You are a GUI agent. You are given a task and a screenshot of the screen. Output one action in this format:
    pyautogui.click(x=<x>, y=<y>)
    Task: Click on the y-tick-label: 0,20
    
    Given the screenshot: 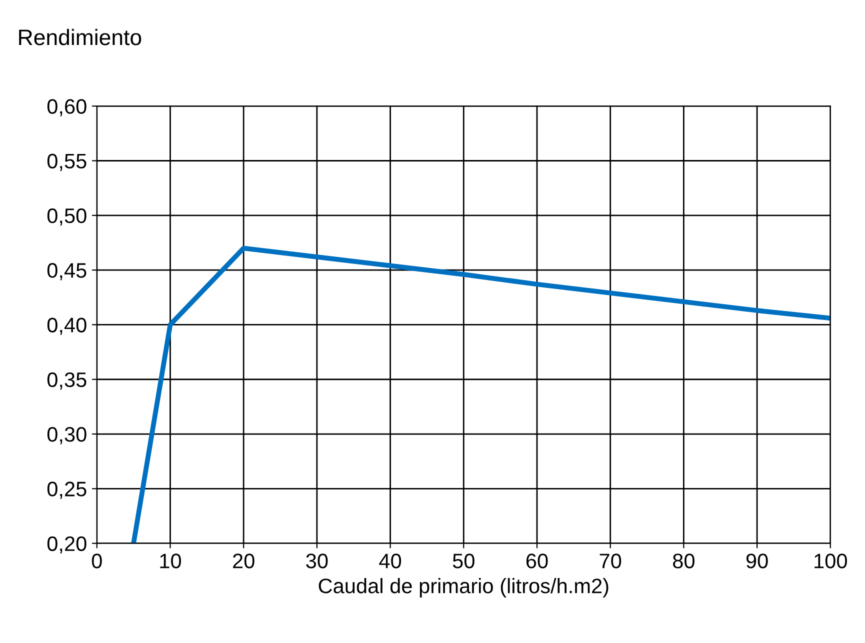 What is the action you would take?
    pyautogui.click(x=66, y=545)
    